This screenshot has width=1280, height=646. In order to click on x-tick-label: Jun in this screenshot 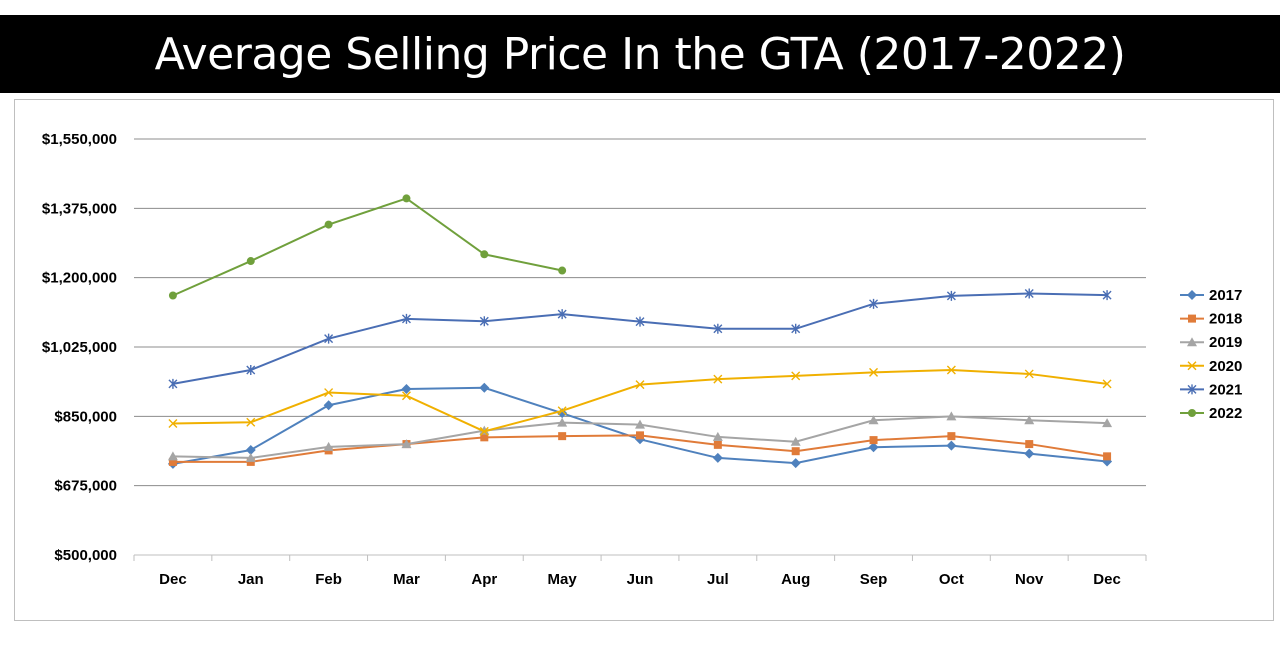, I will do `click(640, 579)`.